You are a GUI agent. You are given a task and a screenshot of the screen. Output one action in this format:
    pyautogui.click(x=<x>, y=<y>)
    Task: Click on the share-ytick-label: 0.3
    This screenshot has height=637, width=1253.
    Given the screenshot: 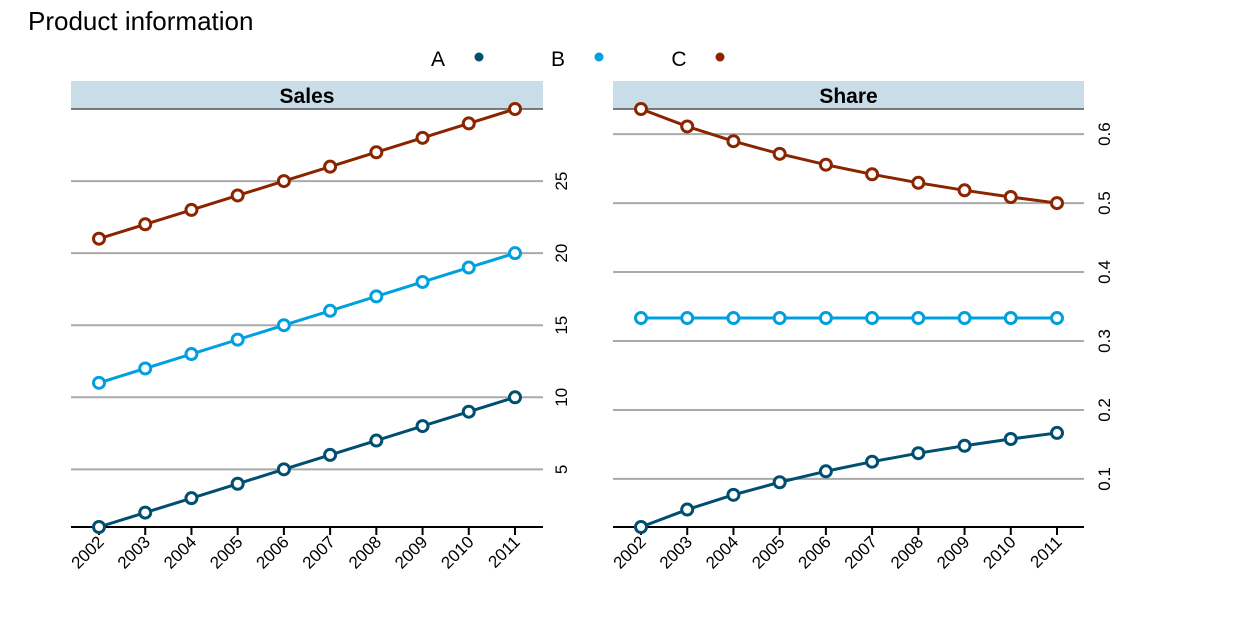 What is the action you would take?
    pyautogui.click(x=1104, y=341)
    